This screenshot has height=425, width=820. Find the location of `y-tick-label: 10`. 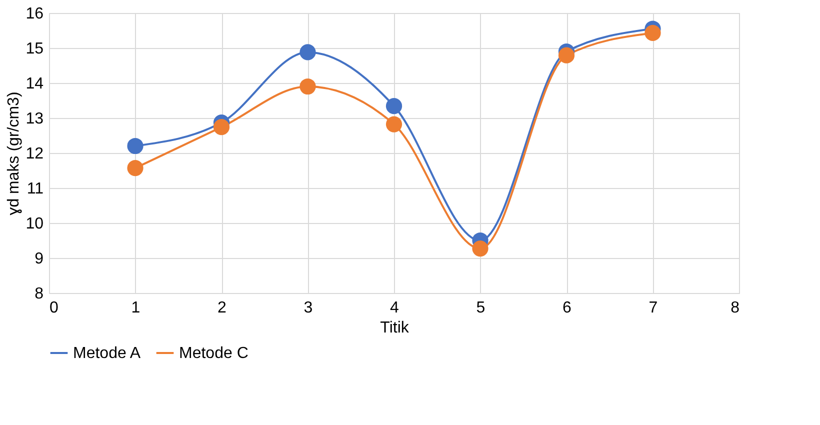

y-tick-label: 10 is located at coordinates (35, 224).